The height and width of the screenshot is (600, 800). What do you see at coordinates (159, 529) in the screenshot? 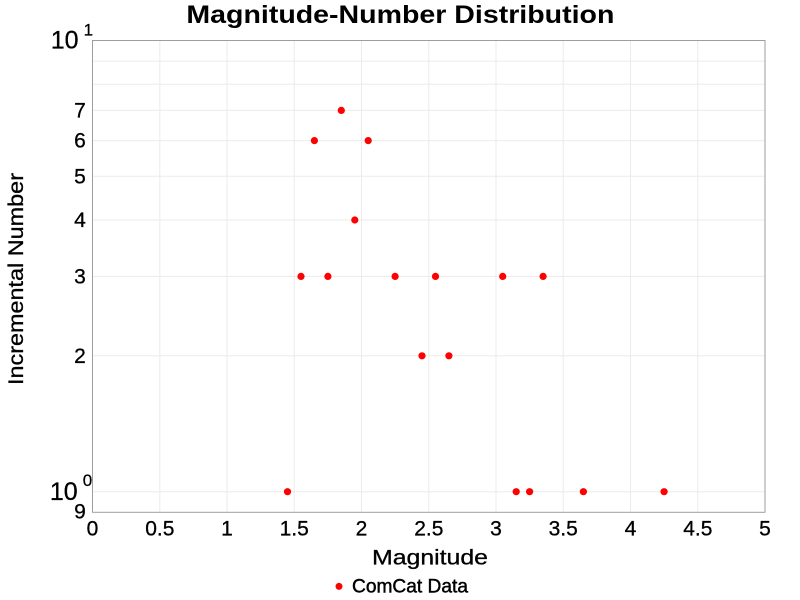
I see `svg-text: 0.5` at bounding box center [159, 529].